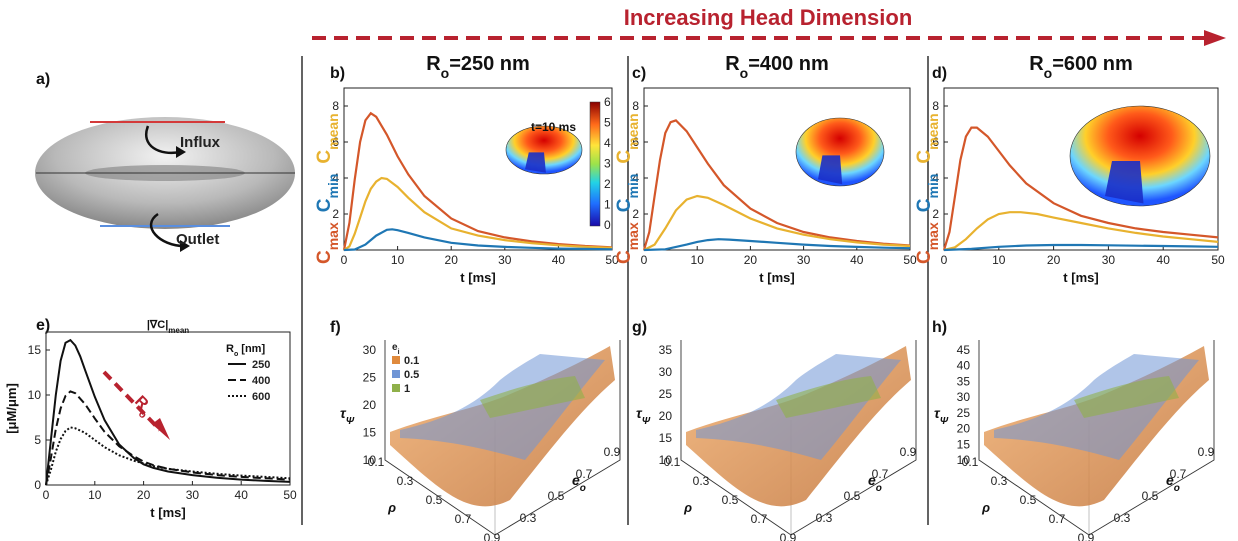 The image size is (1238, 541). I want to click on panel-a: a) Influx Outlet, so click(165, 161).